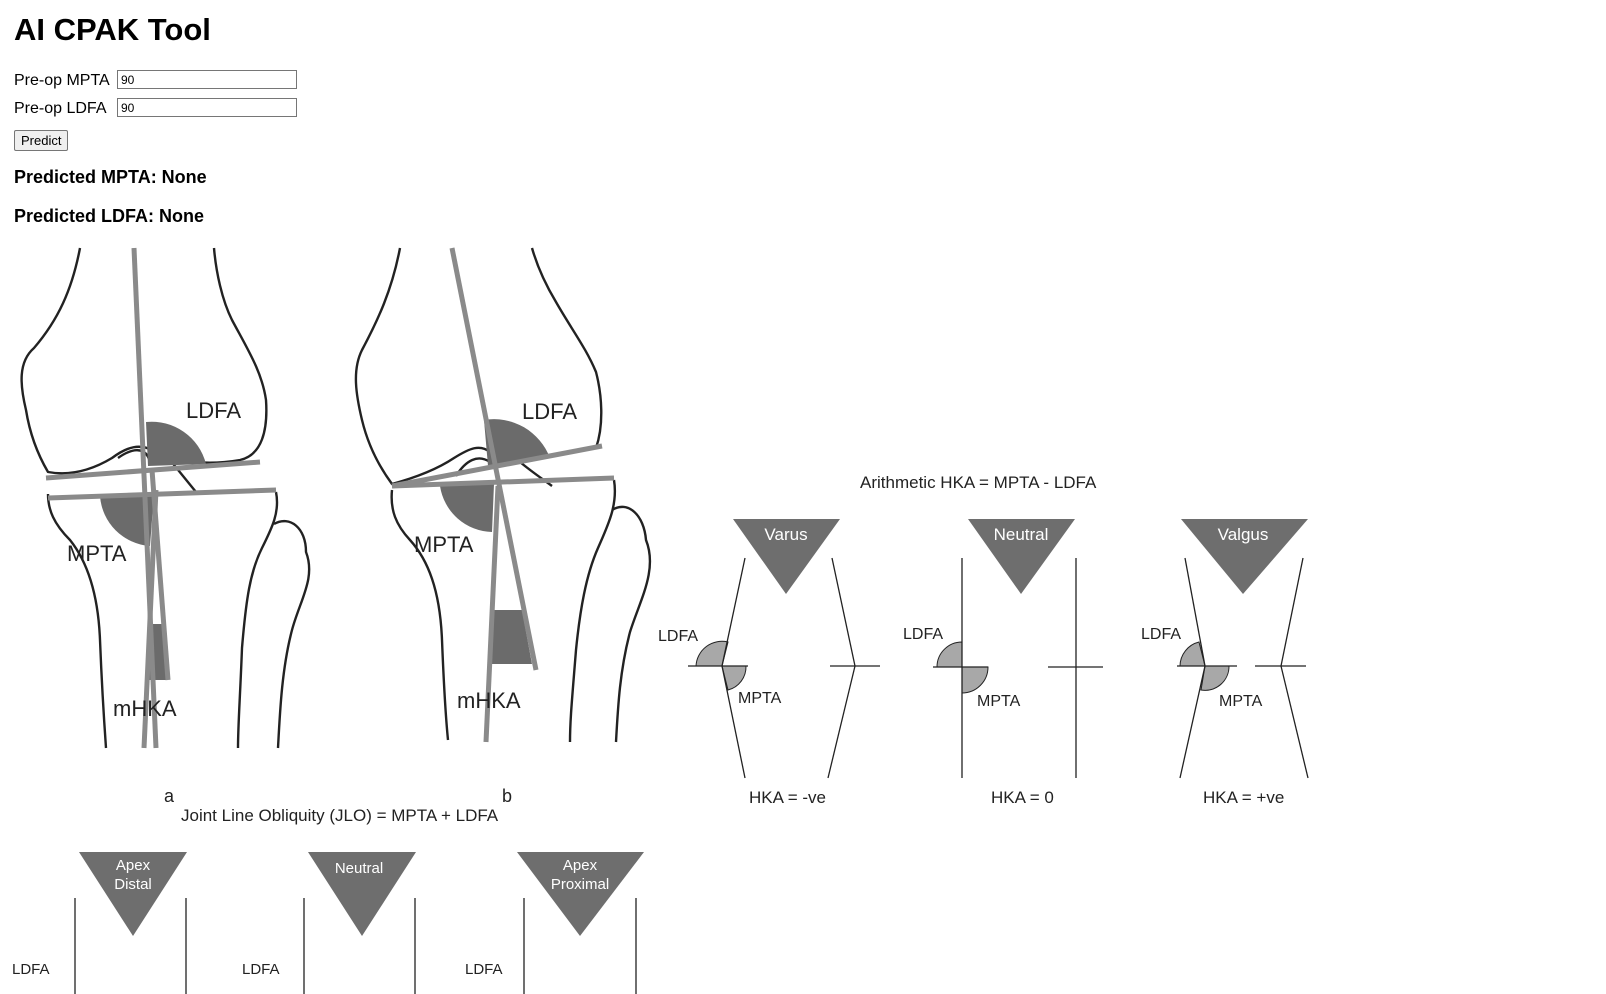 The width and height of the screenshot is (1606, 994). I want to click on apex-proximal-triangle, so click(580, 894).